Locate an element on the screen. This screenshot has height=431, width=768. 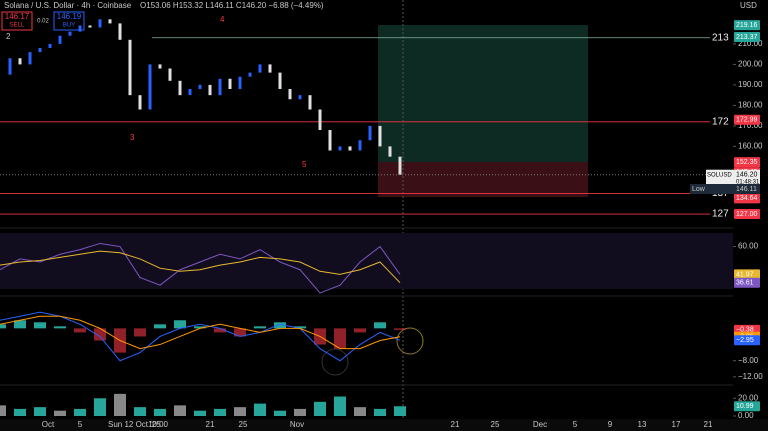
y-tick-label: 60.00 is located at coordinates (748, 246).